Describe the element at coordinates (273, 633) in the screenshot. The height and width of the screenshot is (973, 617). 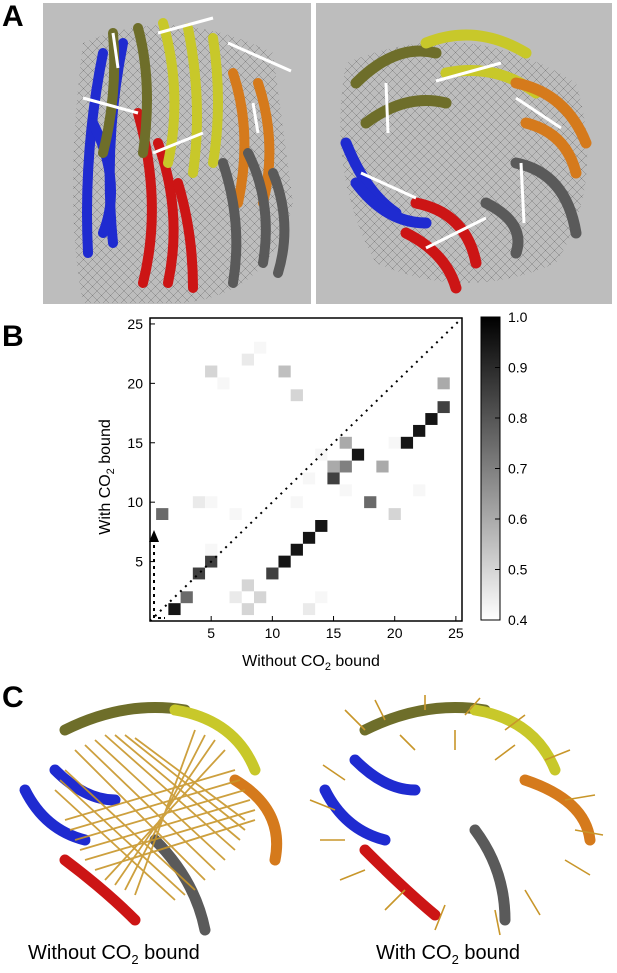
I see `x-tick-label: 10` at that location.